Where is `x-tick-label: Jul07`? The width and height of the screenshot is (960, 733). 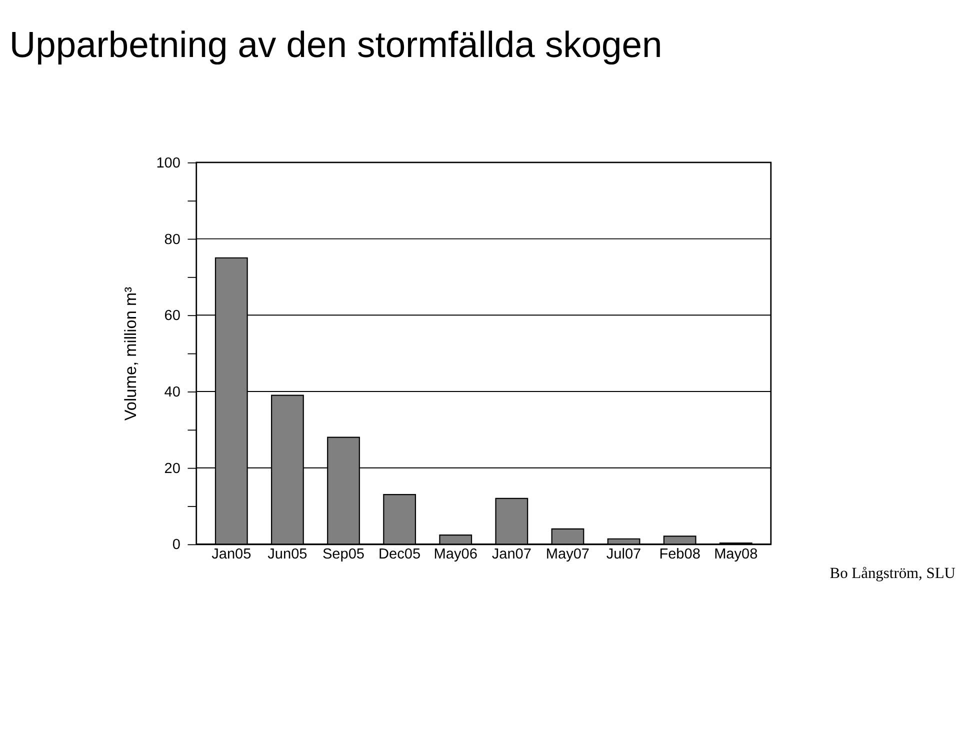
x-tick-label: Jul07 is located at coordinates (624, 554).